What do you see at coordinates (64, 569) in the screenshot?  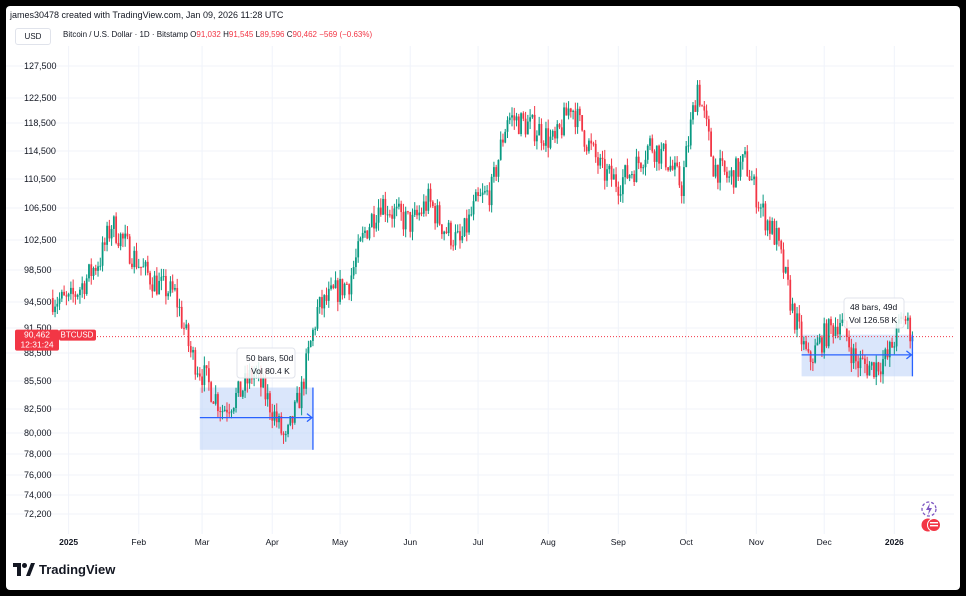 I see `tradingview-logo: TradingView` at bounding box center [64, 569].